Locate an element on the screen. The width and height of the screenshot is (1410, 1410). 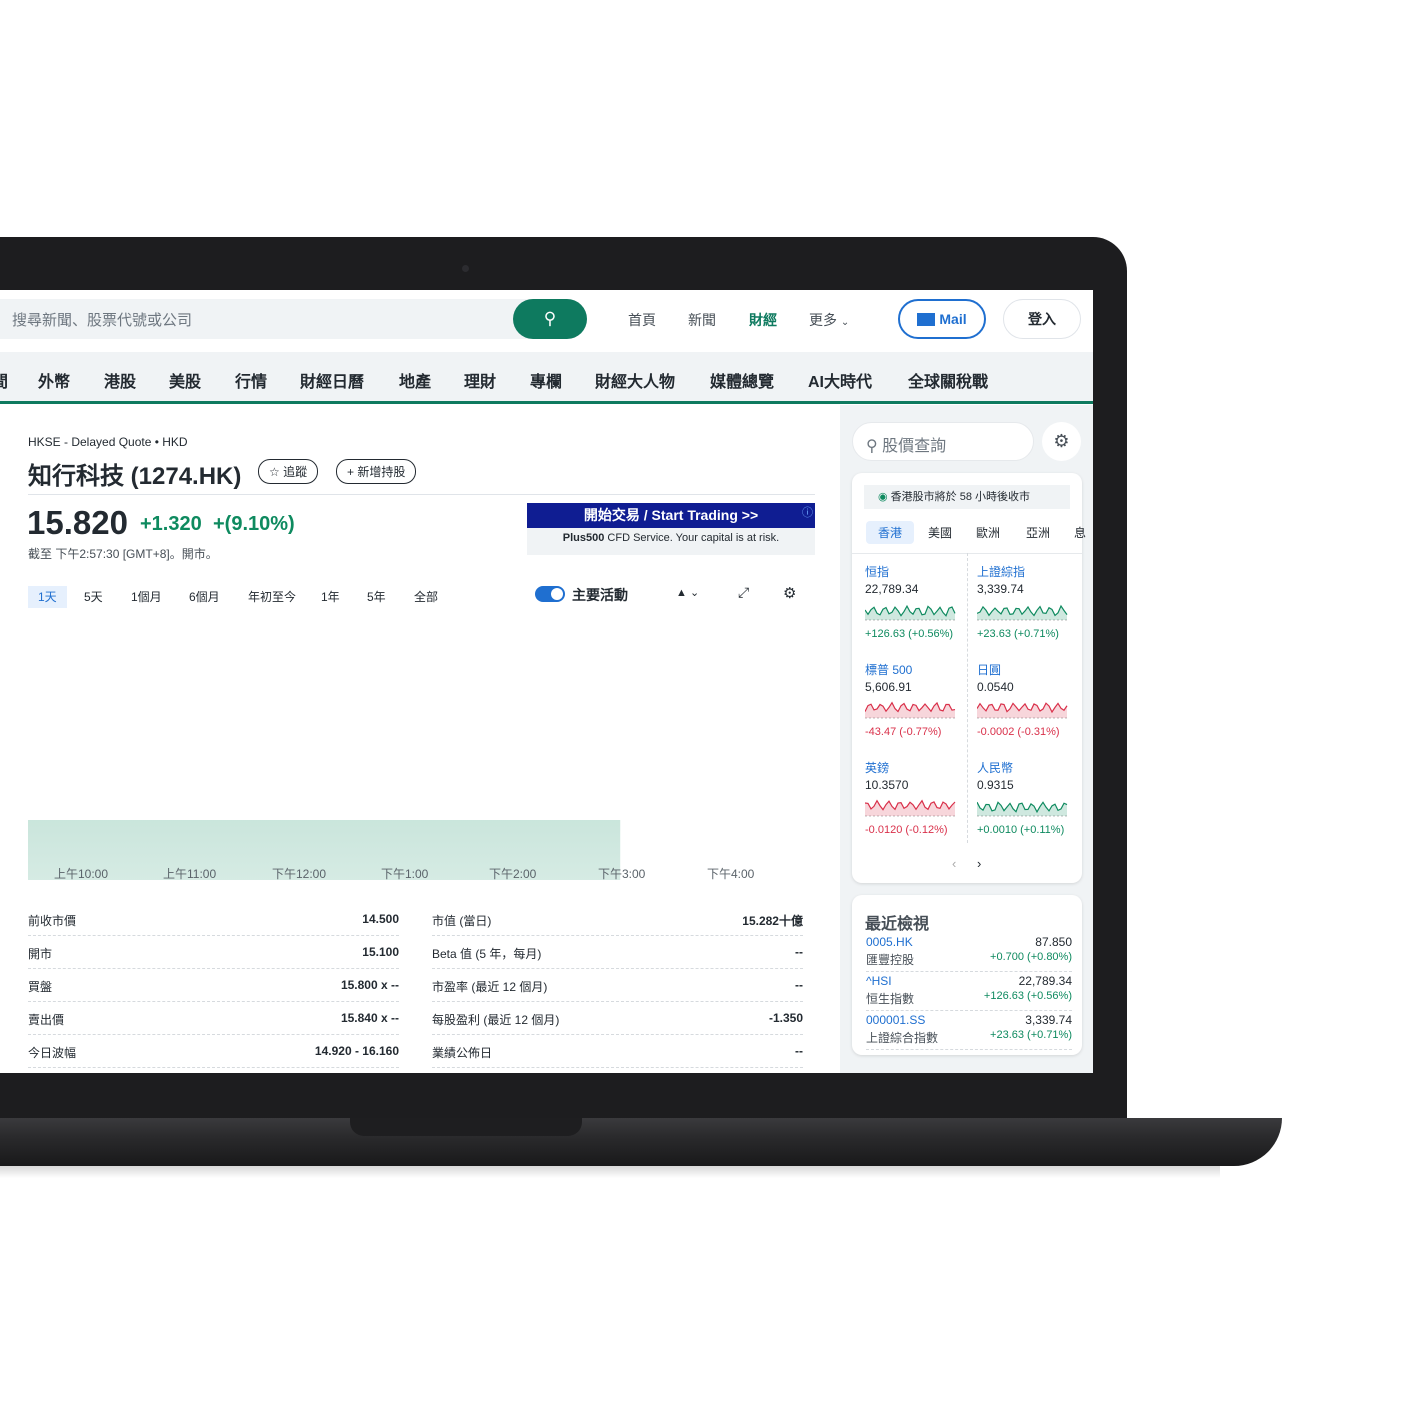
mail-button: Mail is located at coordinates (942, 319).